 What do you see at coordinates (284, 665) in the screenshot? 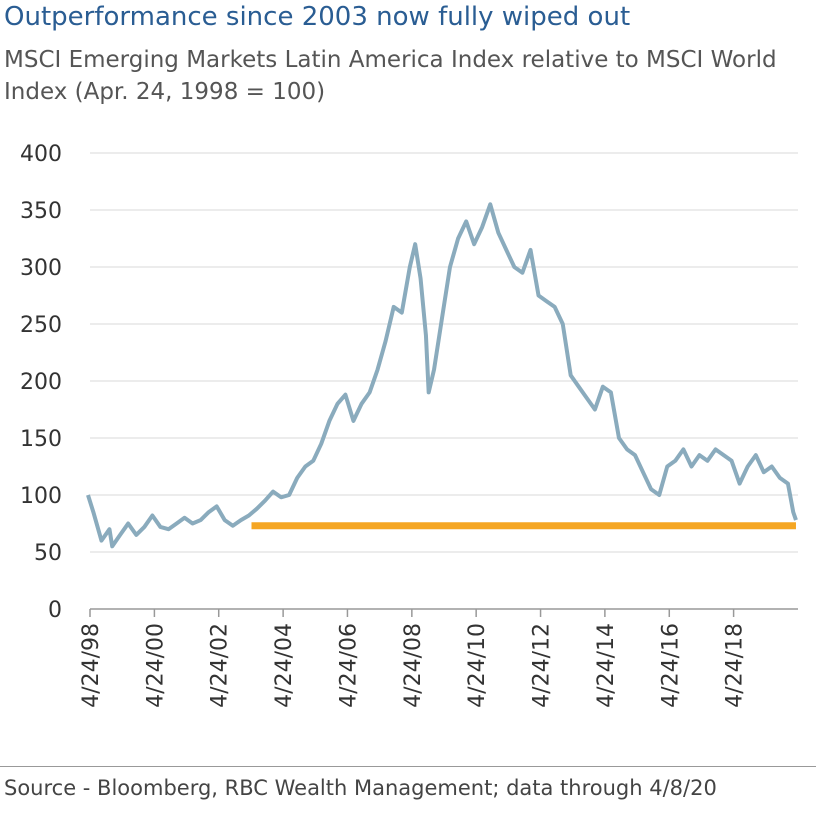
I see `x-tick-label: 4/24/04` at bounding box center [284, 665].